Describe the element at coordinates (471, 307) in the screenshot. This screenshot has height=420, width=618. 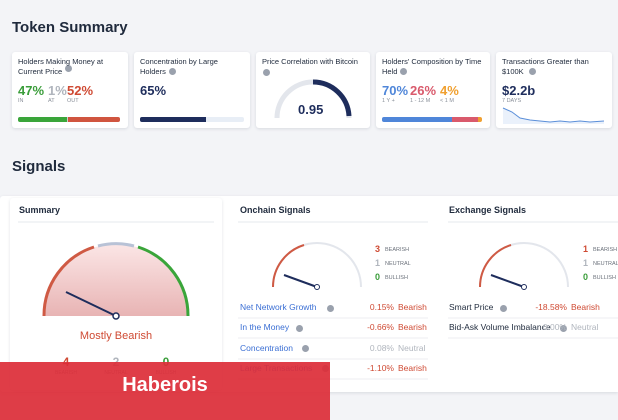
I see `signal-name: Smart Price` at that location.